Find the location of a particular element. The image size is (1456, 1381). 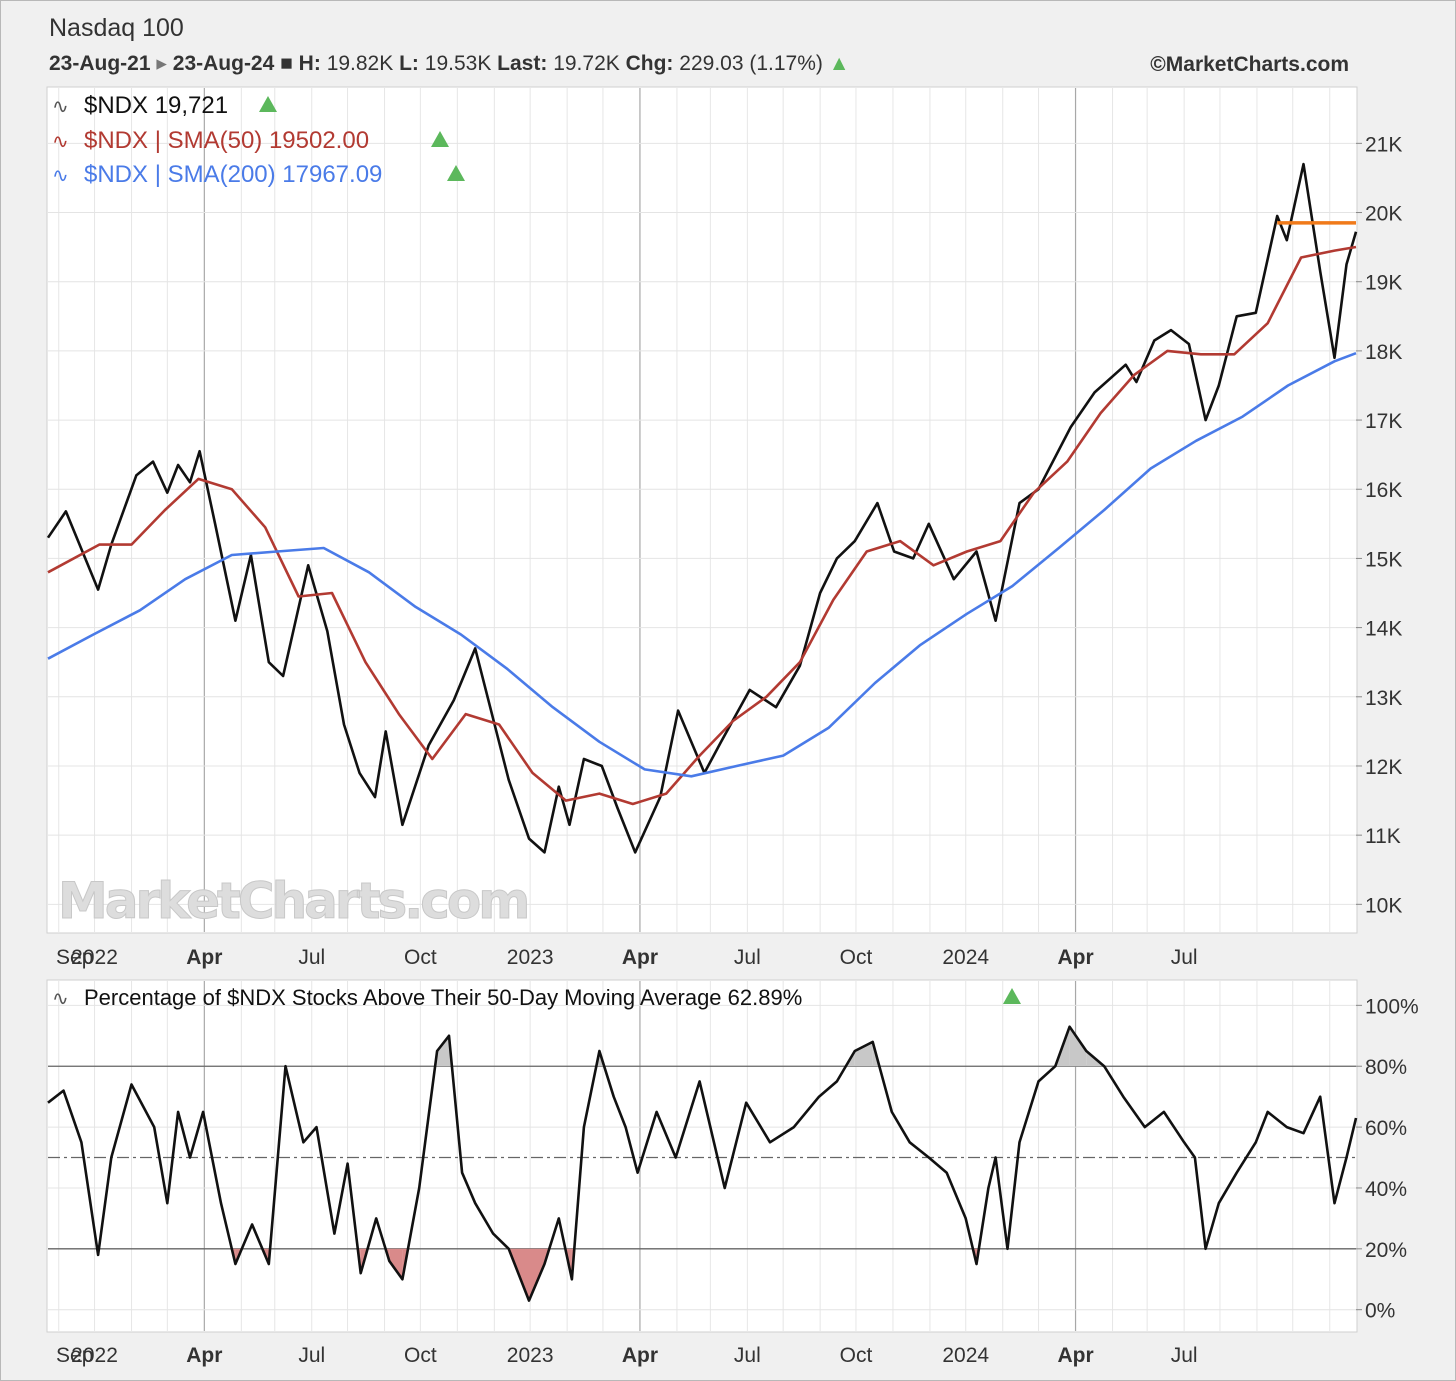

y-tick-label: 12K is located at coordinates (1383, 767).